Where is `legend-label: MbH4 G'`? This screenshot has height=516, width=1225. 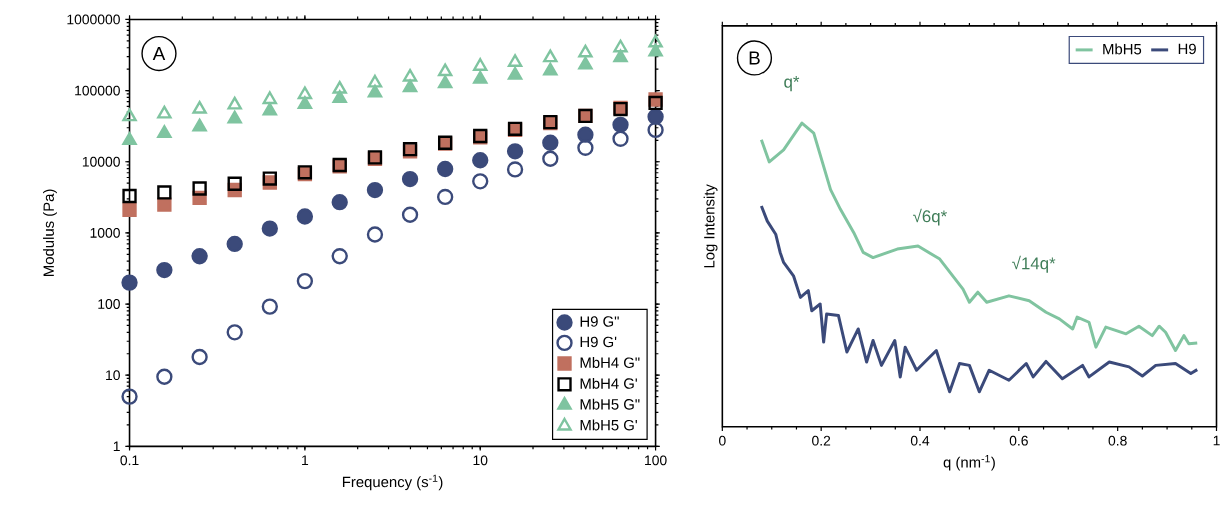
legend-label: MbH4 G' is located at coordinates (608, 383).